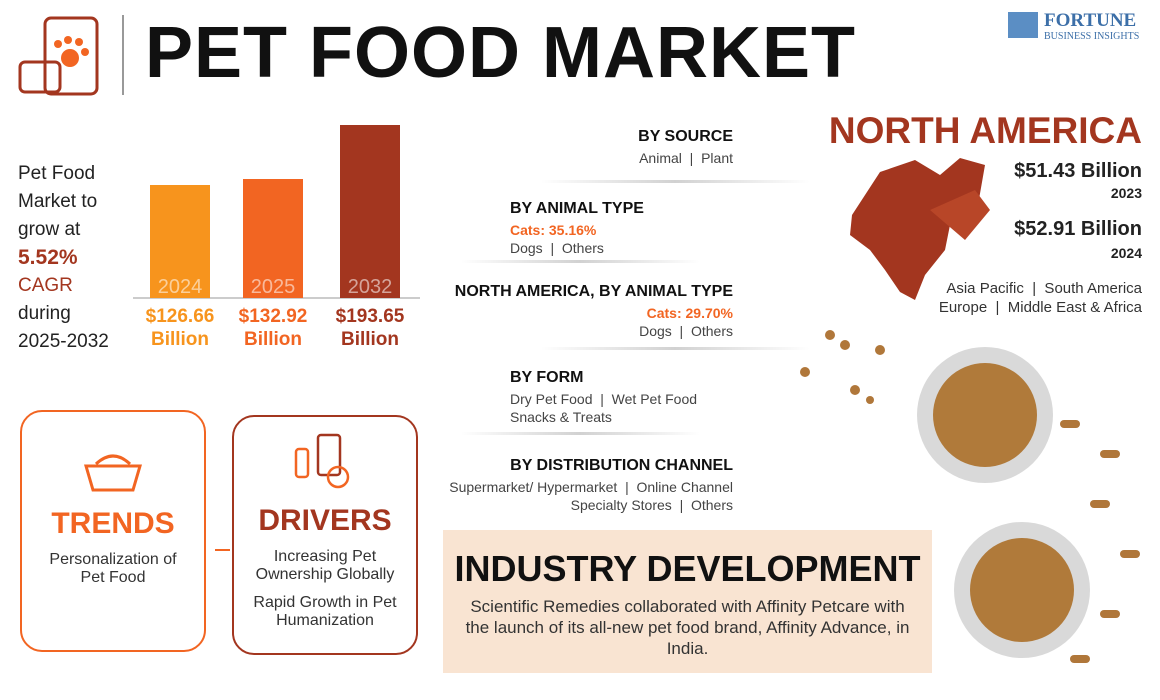 Image resolution: width=1160 pixels, height=700 pixels. Describe the element at coordinates (985, 130) in the screenshot. I see `region-name: NORTH AMERICA` at that location.